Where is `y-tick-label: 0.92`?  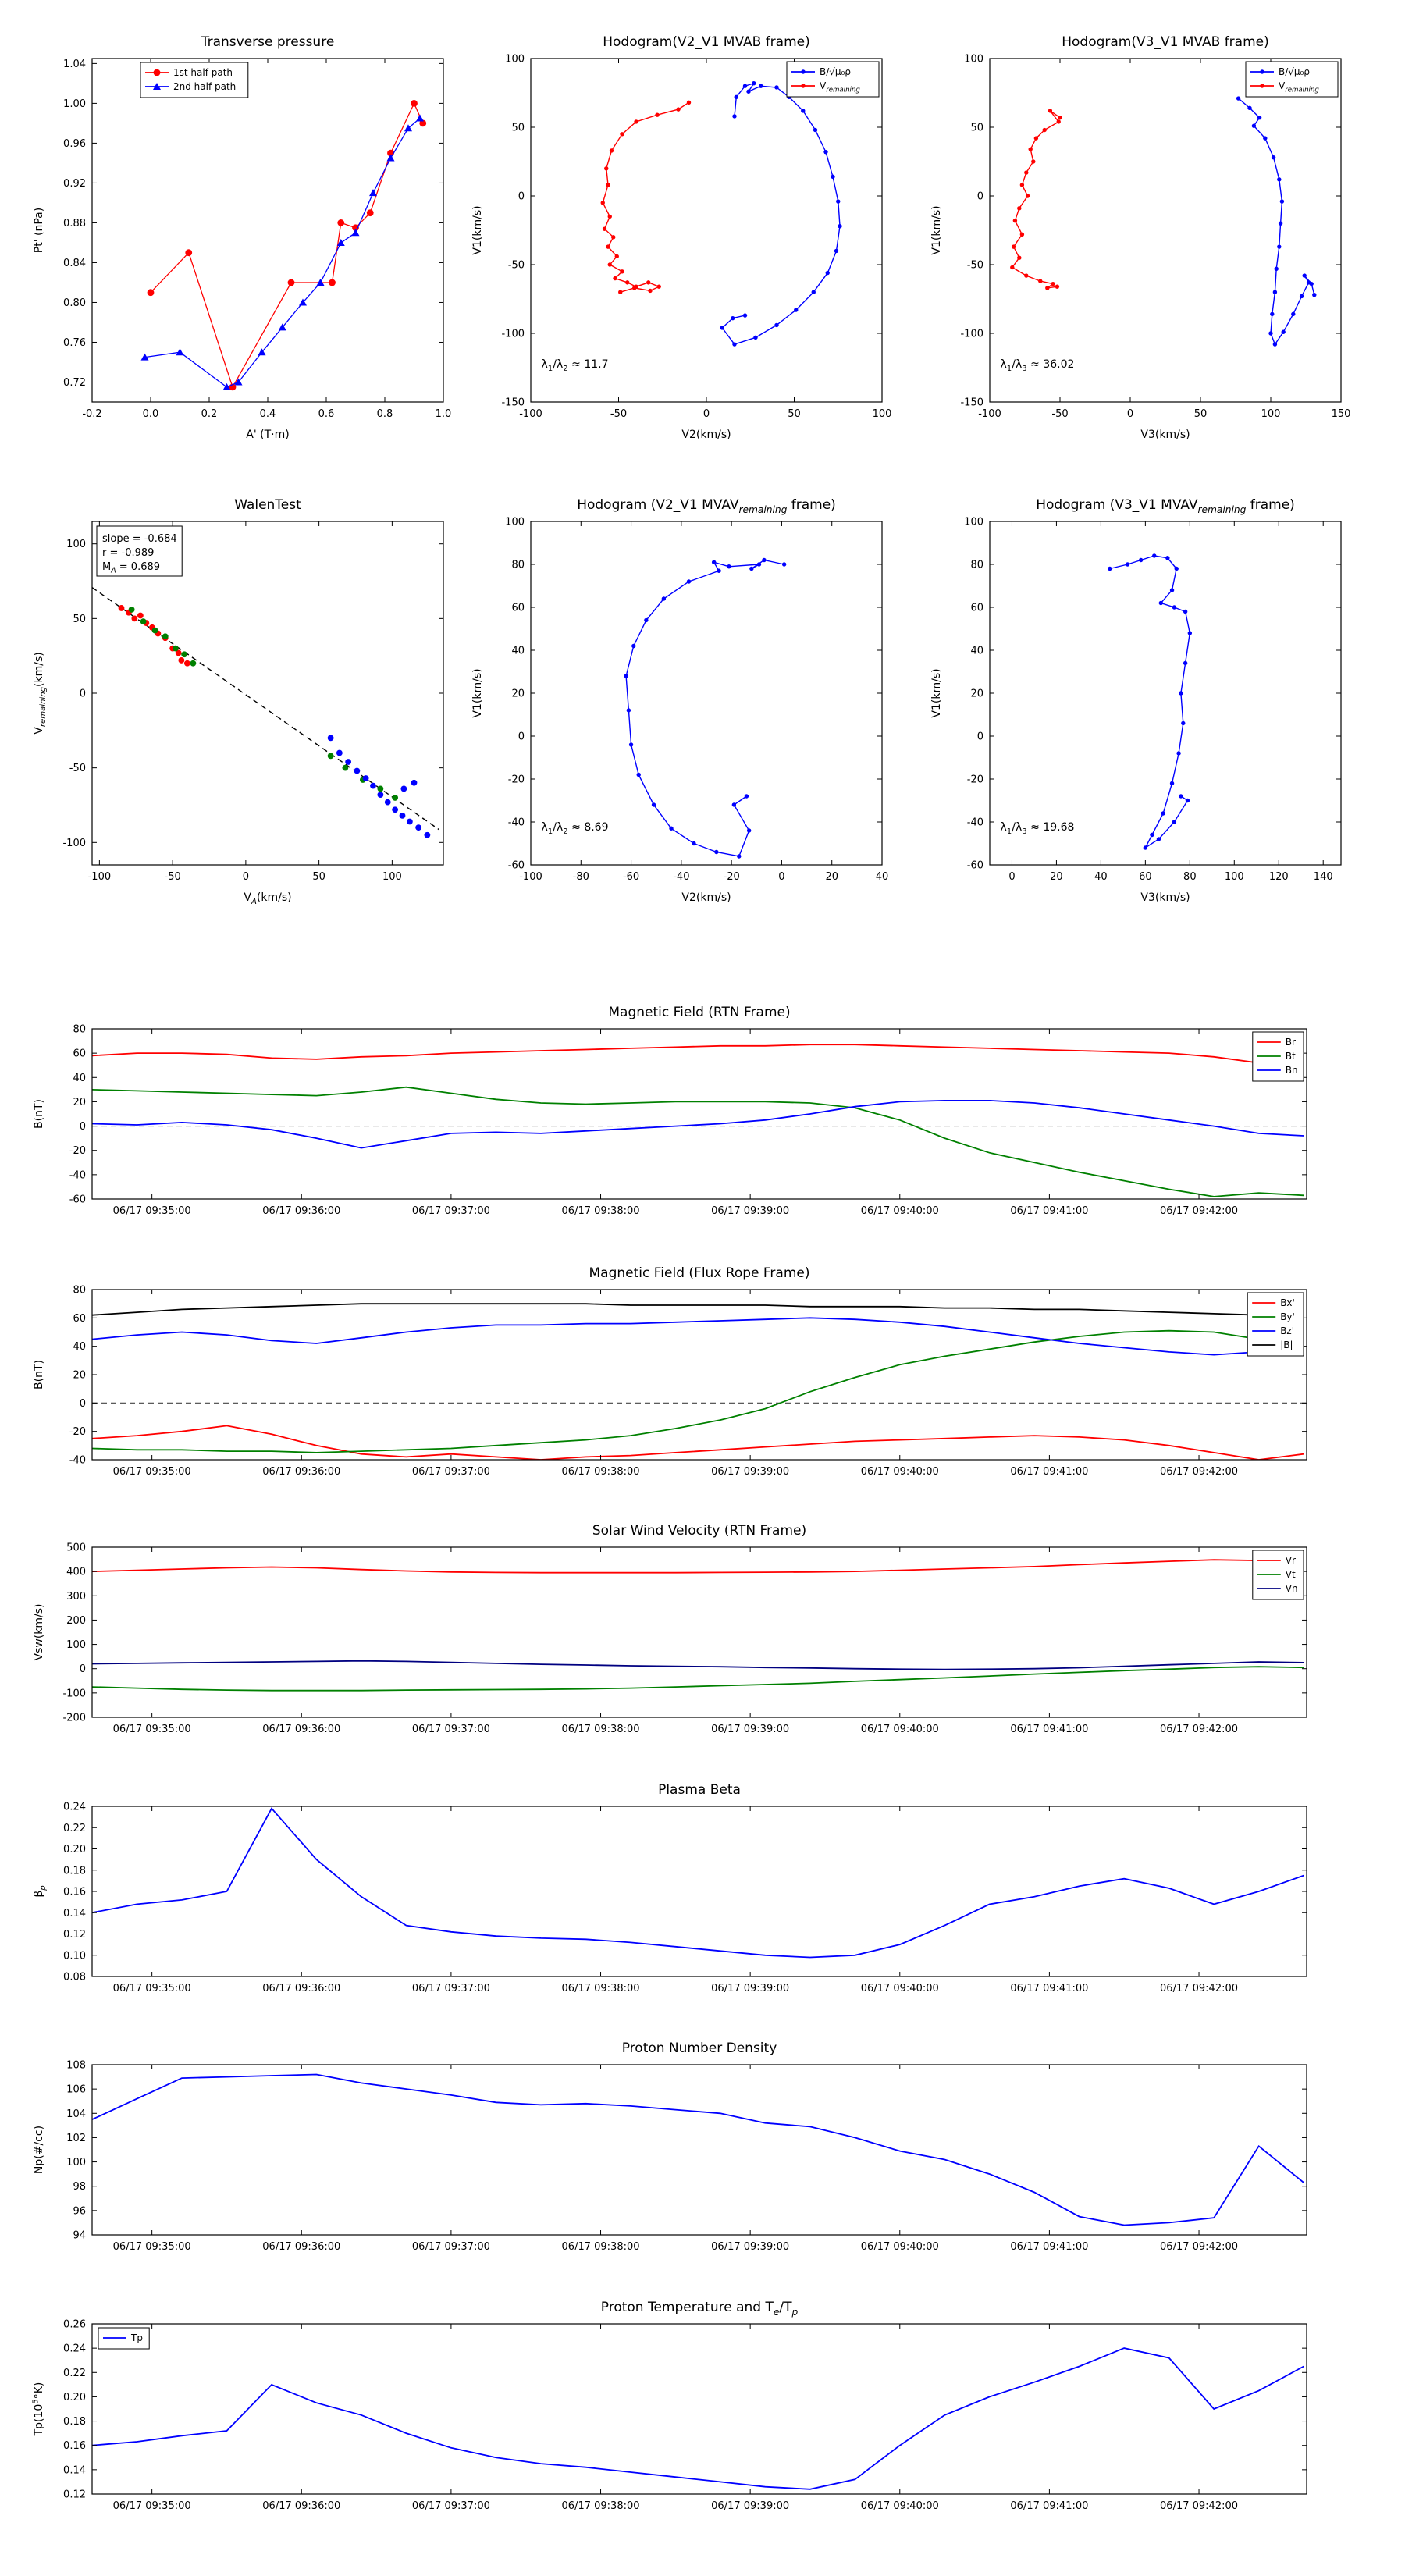 y-tick-label: 0.92 is located at coordinates (74, 184).